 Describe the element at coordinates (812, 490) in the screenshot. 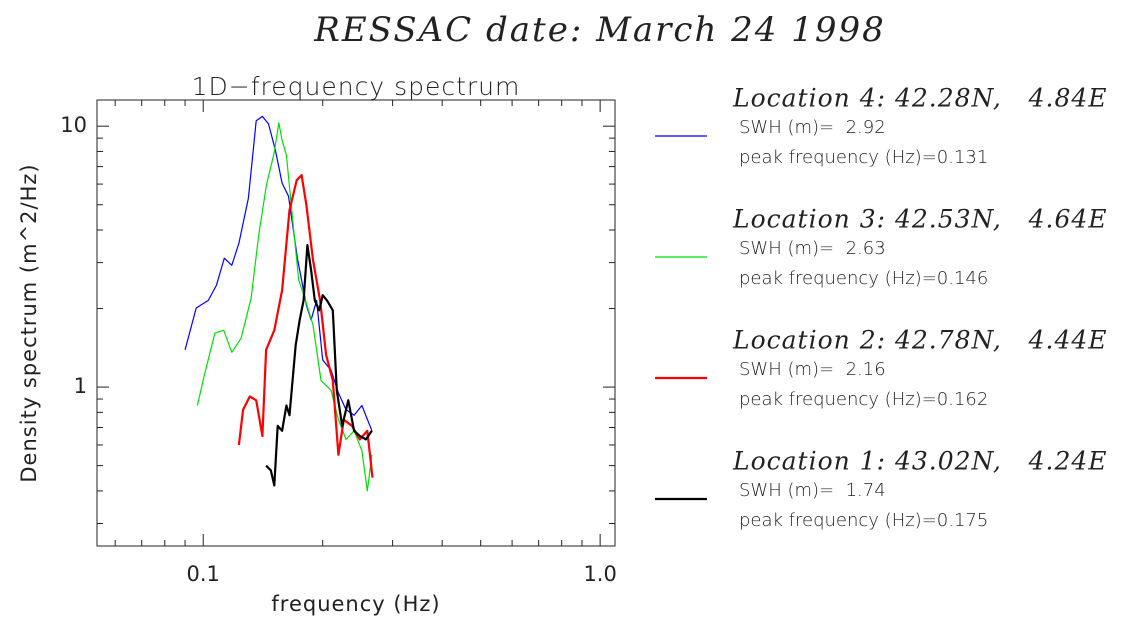

I see `legend-info: SWH (m)= 1.74` at that location.